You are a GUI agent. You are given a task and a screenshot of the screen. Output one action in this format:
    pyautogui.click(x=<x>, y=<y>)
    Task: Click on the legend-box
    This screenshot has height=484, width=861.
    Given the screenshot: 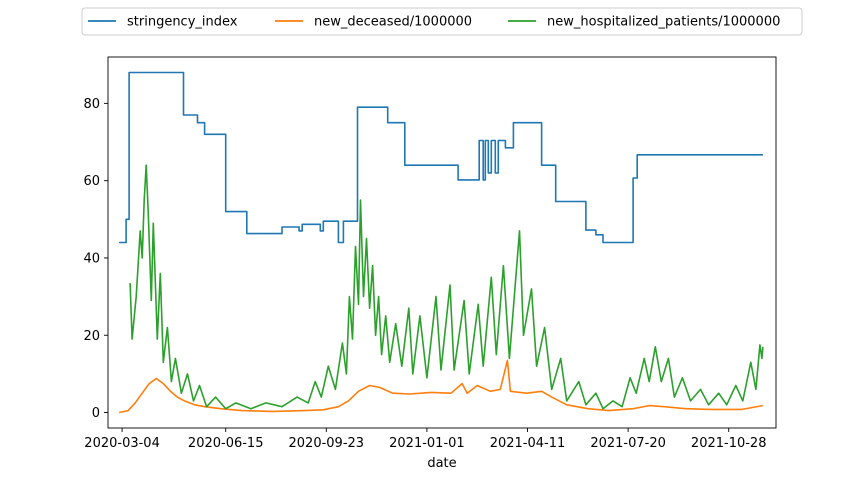 What is the action you would take?
    pyautogui.click(x=442, y=21)
    